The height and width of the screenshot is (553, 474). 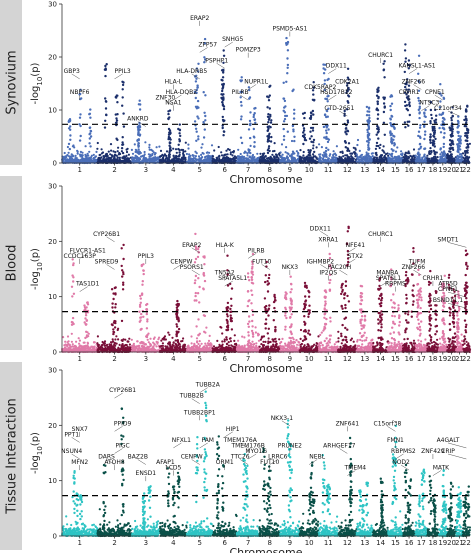 What do you see at coordinates (12, 82) in the screenshot?
I see `panel-title: Synovium` at bounding box center [12, 82].